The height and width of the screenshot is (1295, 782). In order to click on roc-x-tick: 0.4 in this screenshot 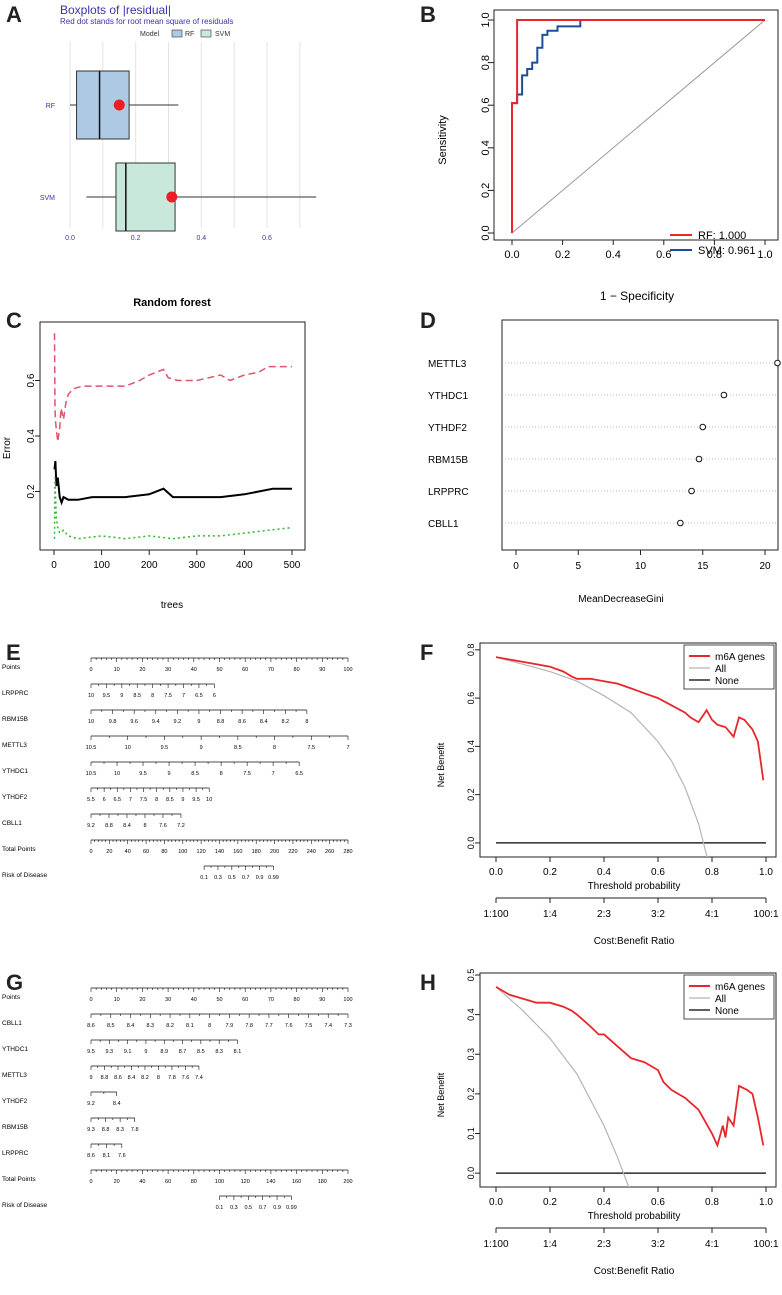, I will do `click(613, 255)`.